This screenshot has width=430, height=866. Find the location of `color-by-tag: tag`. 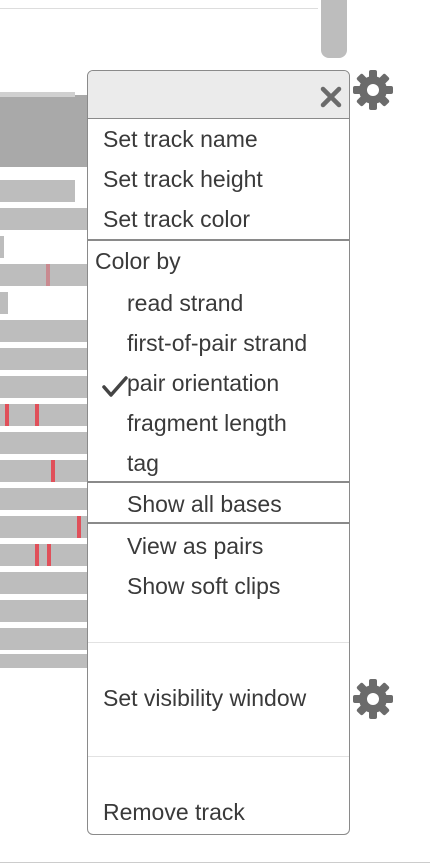

color-by-tag: tag is located at coordinates (143, 463).